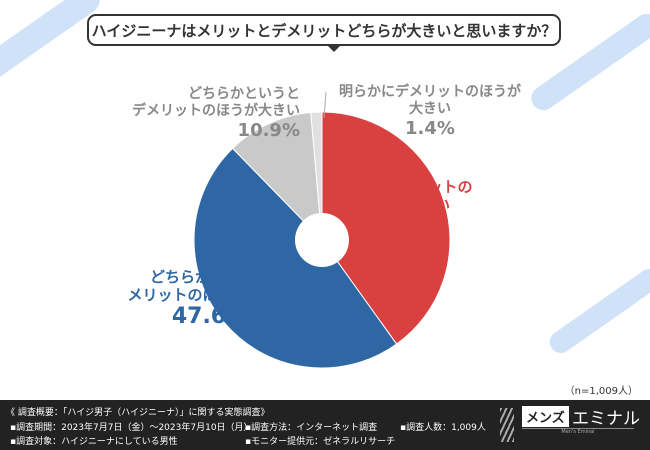 This screenshot has height=450, width=650. What do you see at coordinates (138, 413) in the screenshot?
I see `survey-title: 《 調査概要：「ハイジ男子（ハイジニーナ）」に関する実態調査》` at bounding box center [138, 413].